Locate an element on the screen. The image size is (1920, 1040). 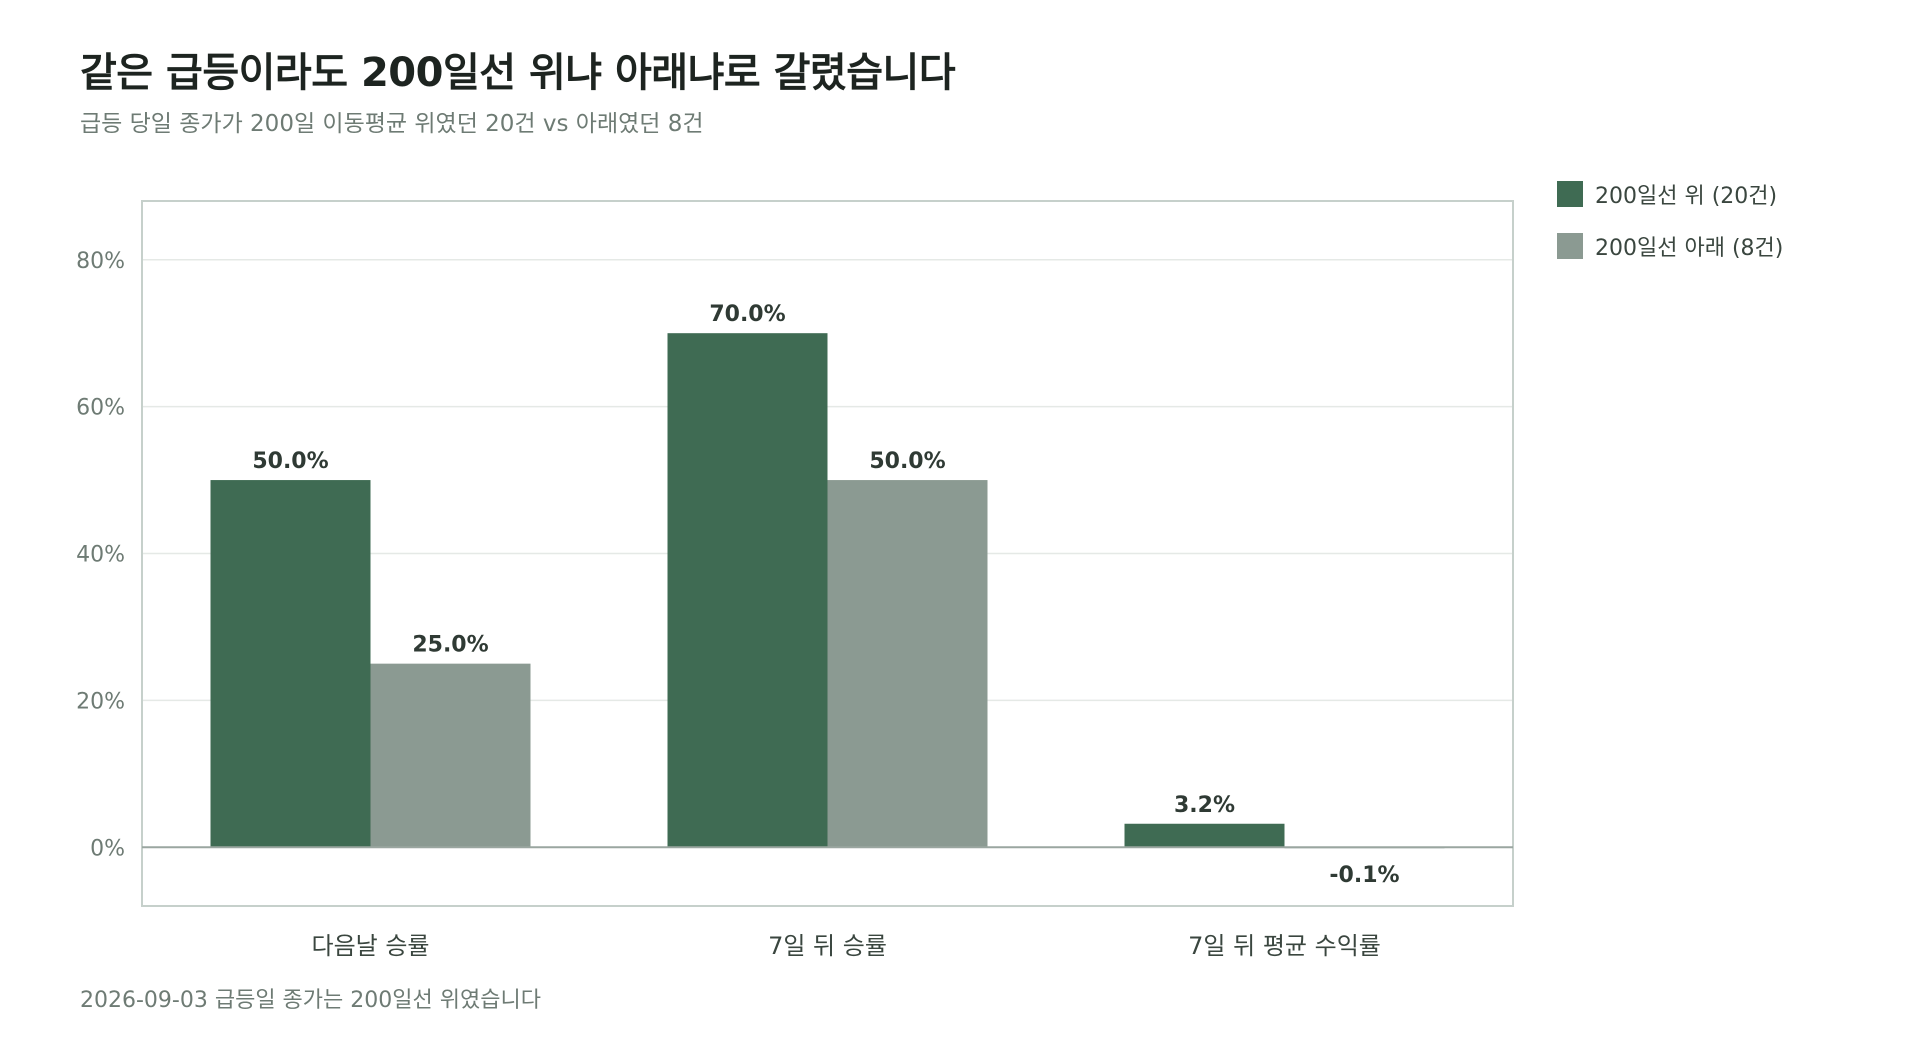
legend-swatch-below is located at coordinates (1570, 246).